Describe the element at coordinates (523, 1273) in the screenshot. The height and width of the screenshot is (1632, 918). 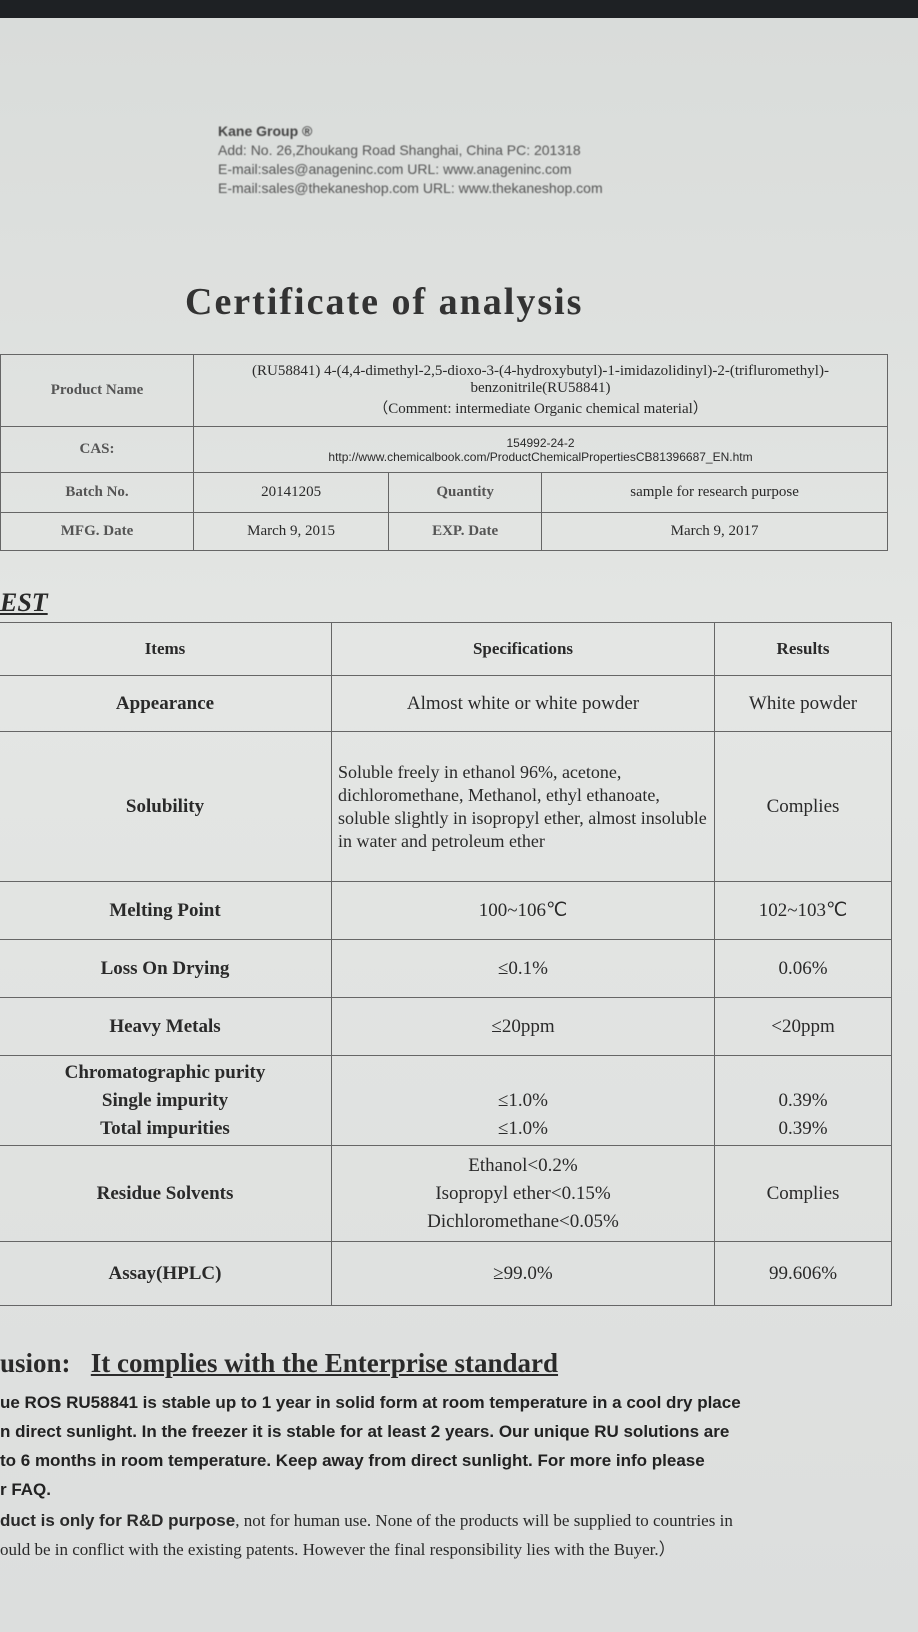
I see `spec: ≥99.0%` at that location.